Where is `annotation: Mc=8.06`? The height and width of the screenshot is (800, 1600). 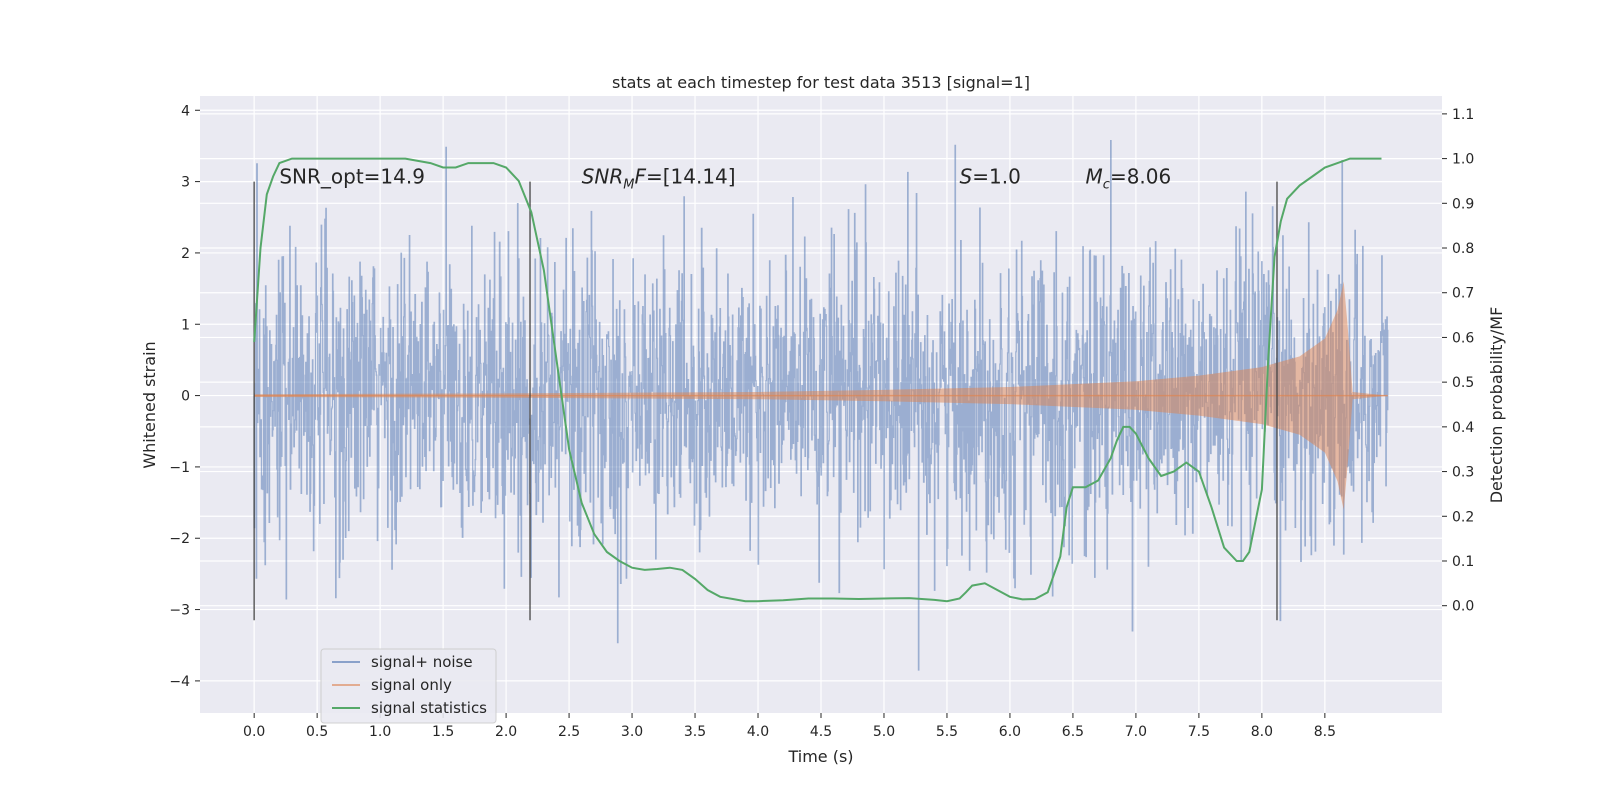 annotation: Mc=8.06 is located at coordinates (1129, 179).